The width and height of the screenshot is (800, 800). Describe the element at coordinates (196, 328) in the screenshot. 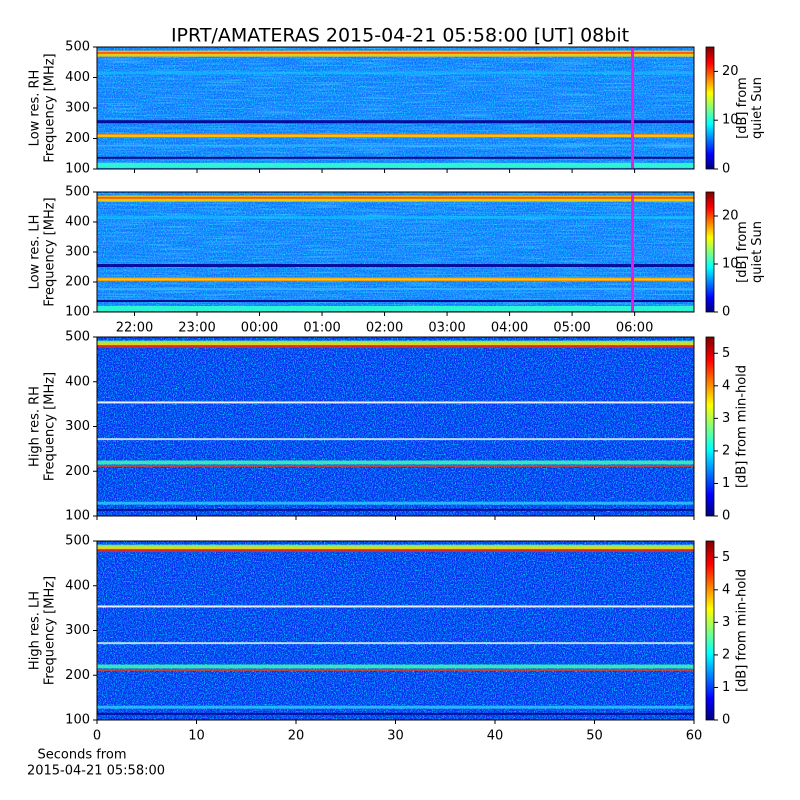

I see `x-tick-label: 23:00` at that location.